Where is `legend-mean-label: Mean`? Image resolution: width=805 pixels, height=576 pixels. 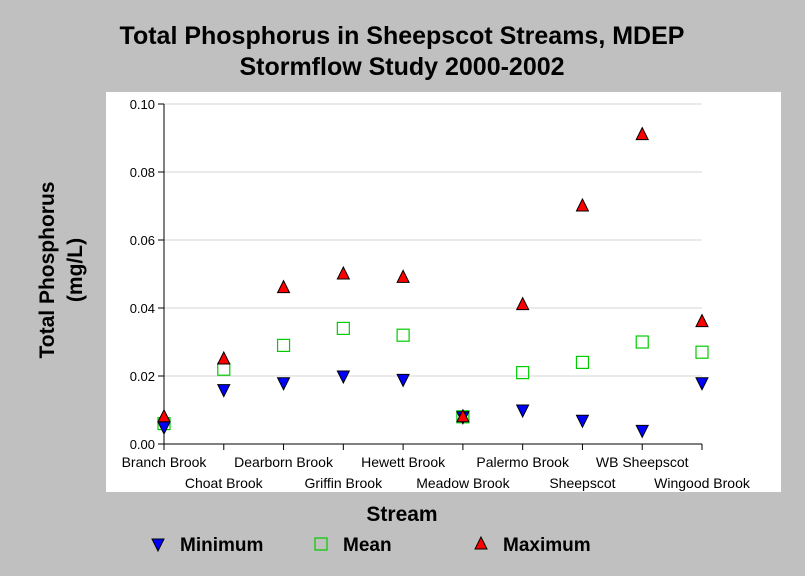 legend-mean-label: Mean is located at coordinates (367, 545).